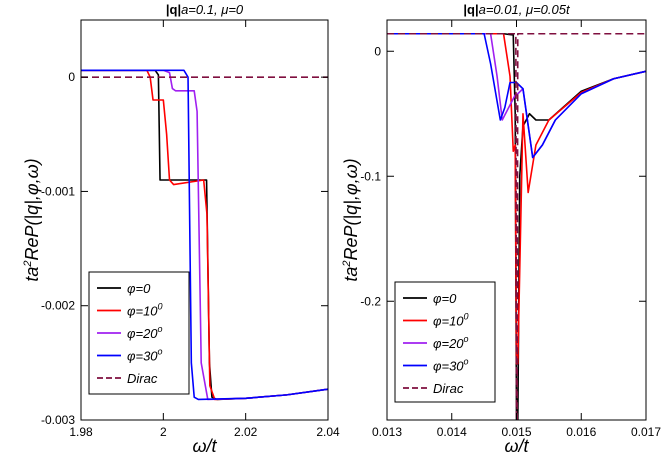  Describe the element at coordinates (205, 9) in the screenshot. I see `chart-title: |q|a=0.1, μ=0` at that location.